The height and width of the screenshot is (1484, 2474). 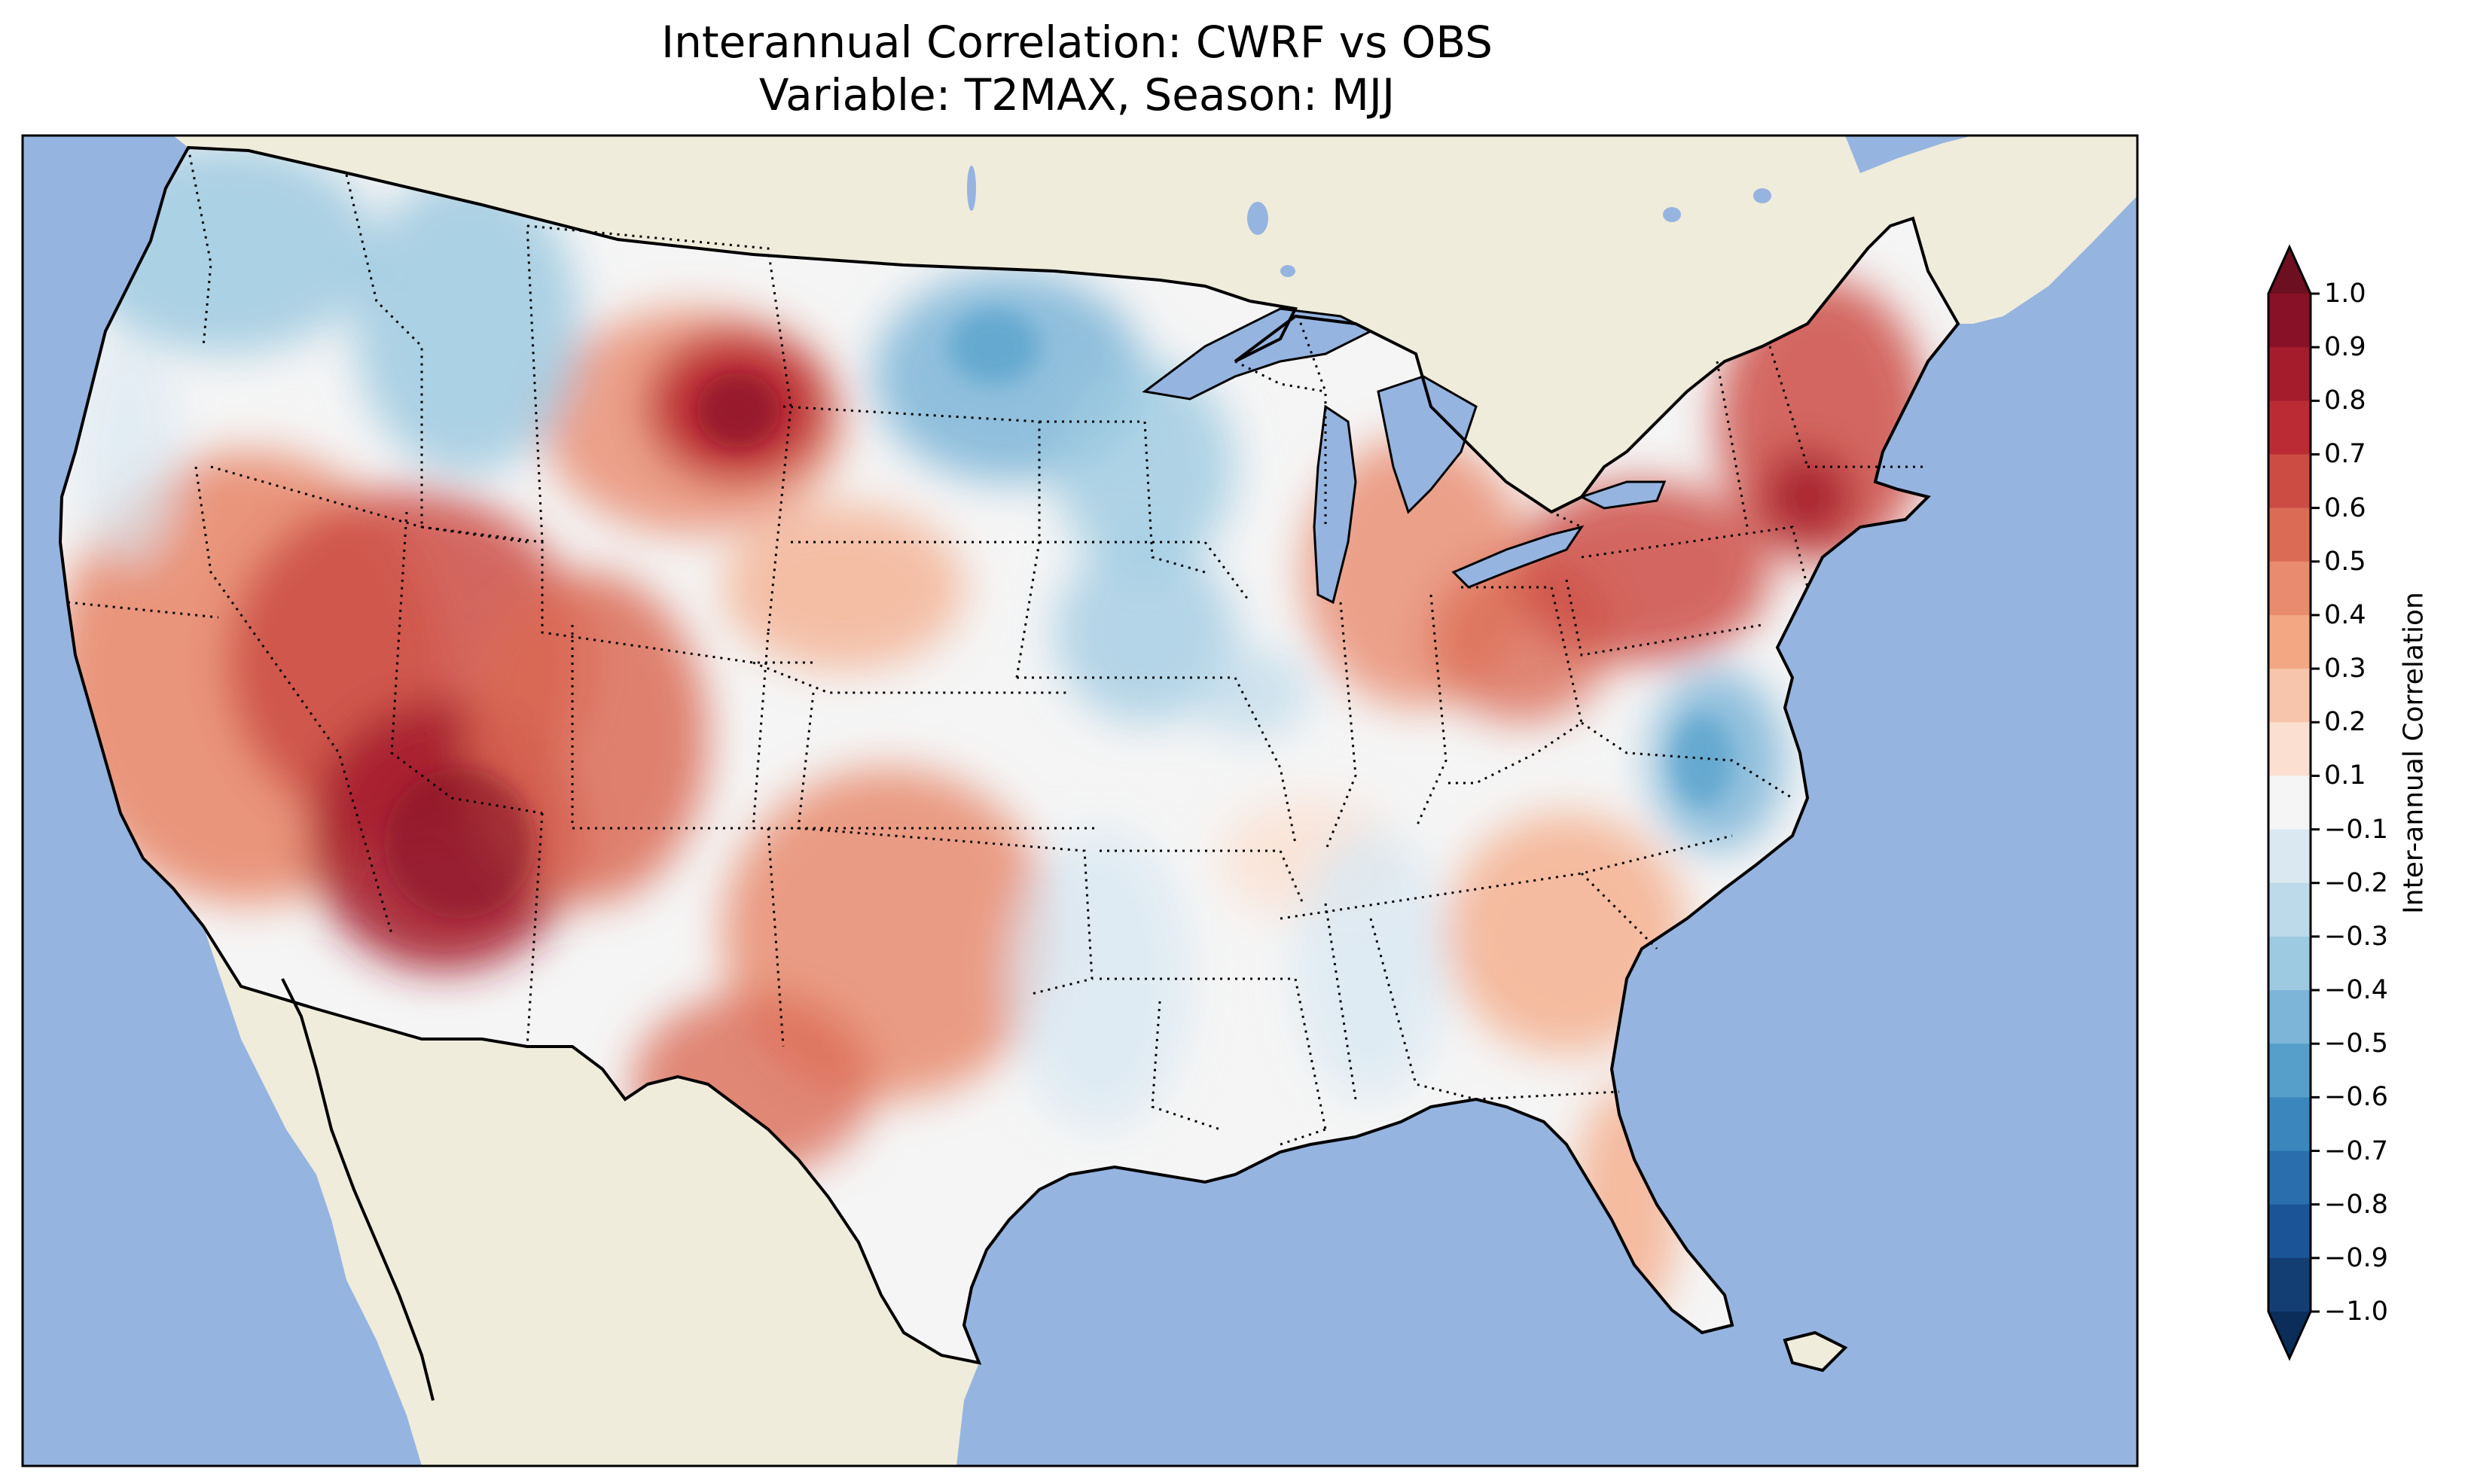 What do you see at coordinates (2289, 270) in the screenshot?
I see `colorbar-over-triangle` at bounding box center [2289, 270].